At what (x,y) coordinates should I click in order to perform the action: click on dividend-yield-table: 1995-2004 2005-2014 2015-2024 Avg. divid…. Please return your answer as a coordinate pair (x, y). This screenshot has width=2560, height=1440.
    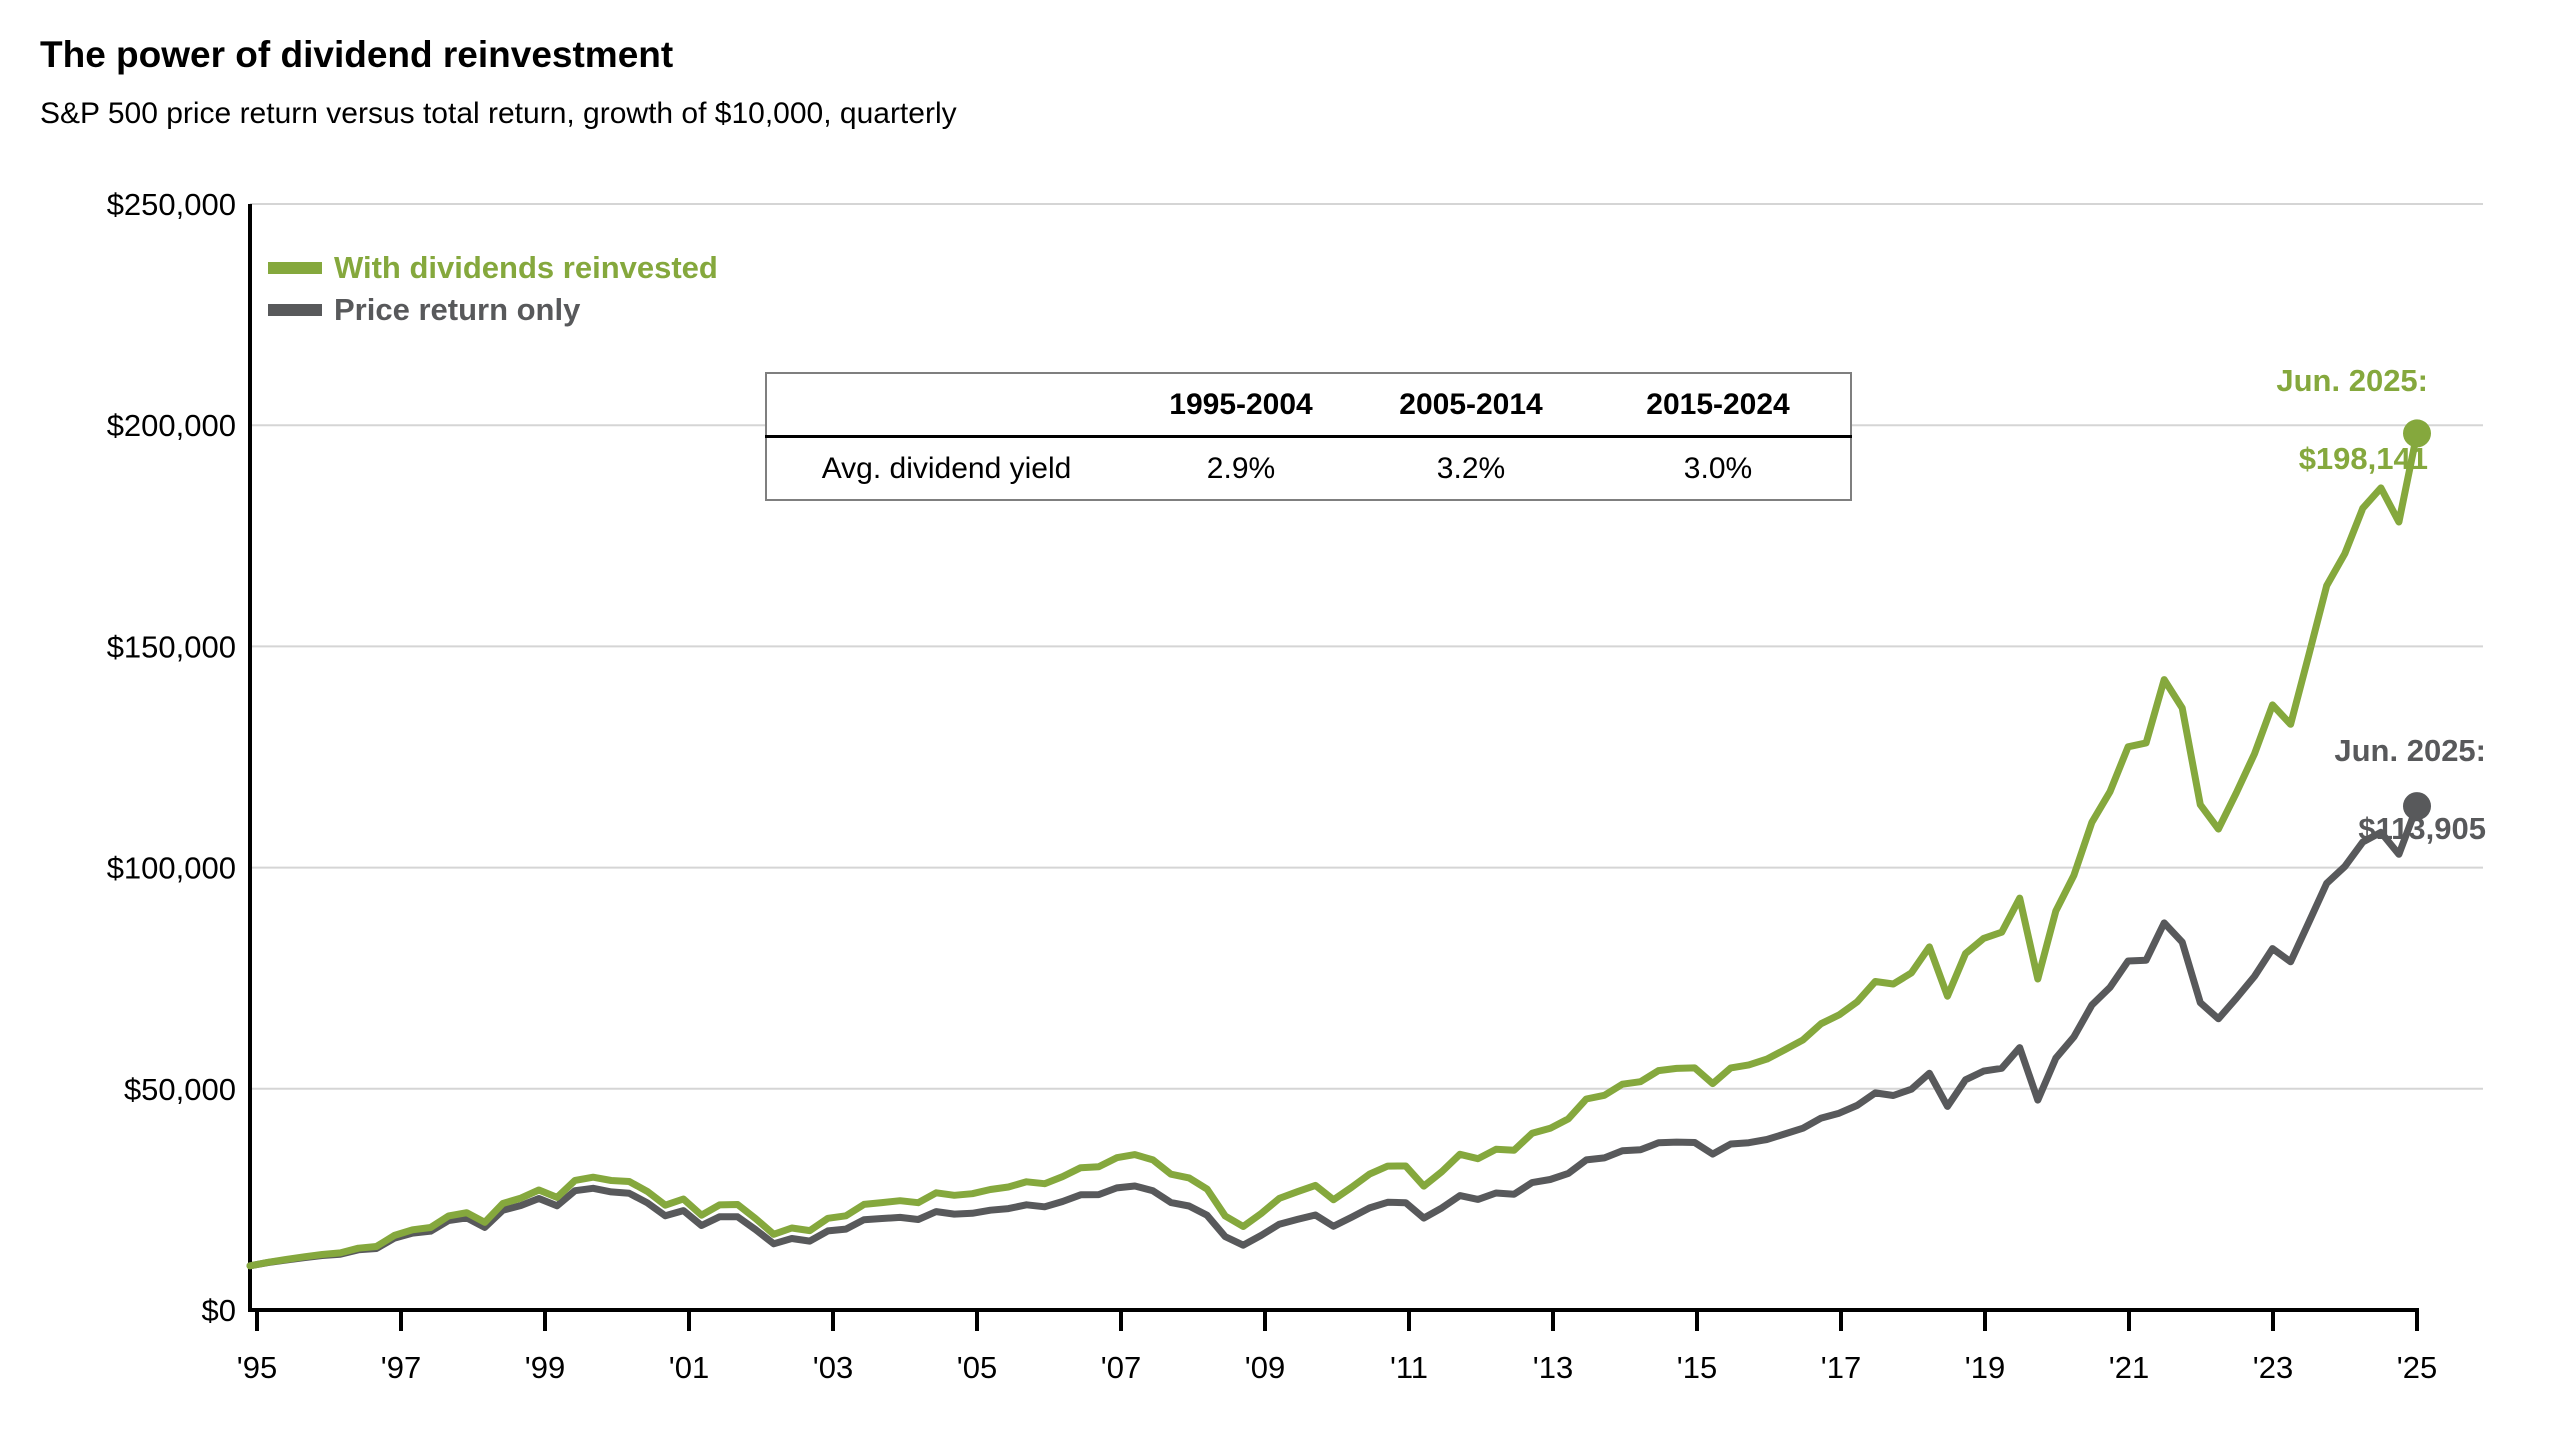
    Looking at the image, I should click on (1308, 436).